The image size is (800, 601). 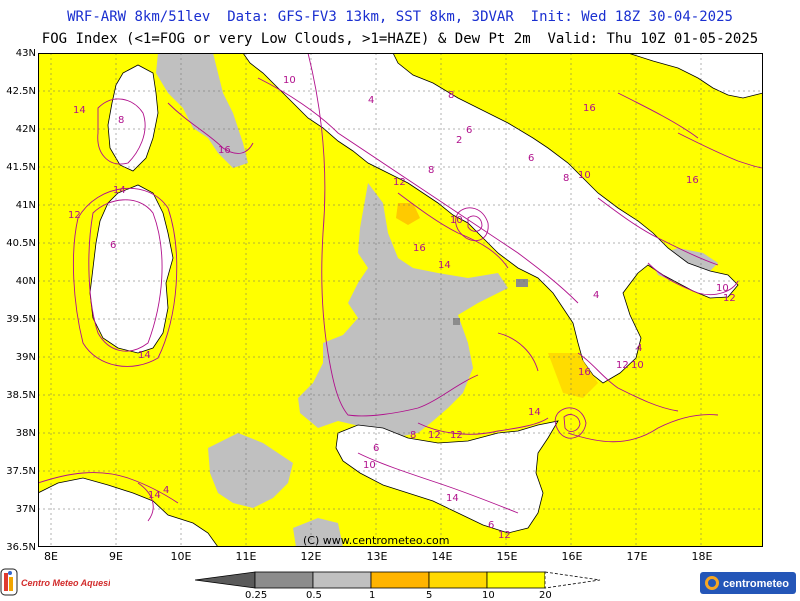 What do you see at coordinates (408, 214) in the screenshot?
I see `haze-area` at bounding box center [408, 214].